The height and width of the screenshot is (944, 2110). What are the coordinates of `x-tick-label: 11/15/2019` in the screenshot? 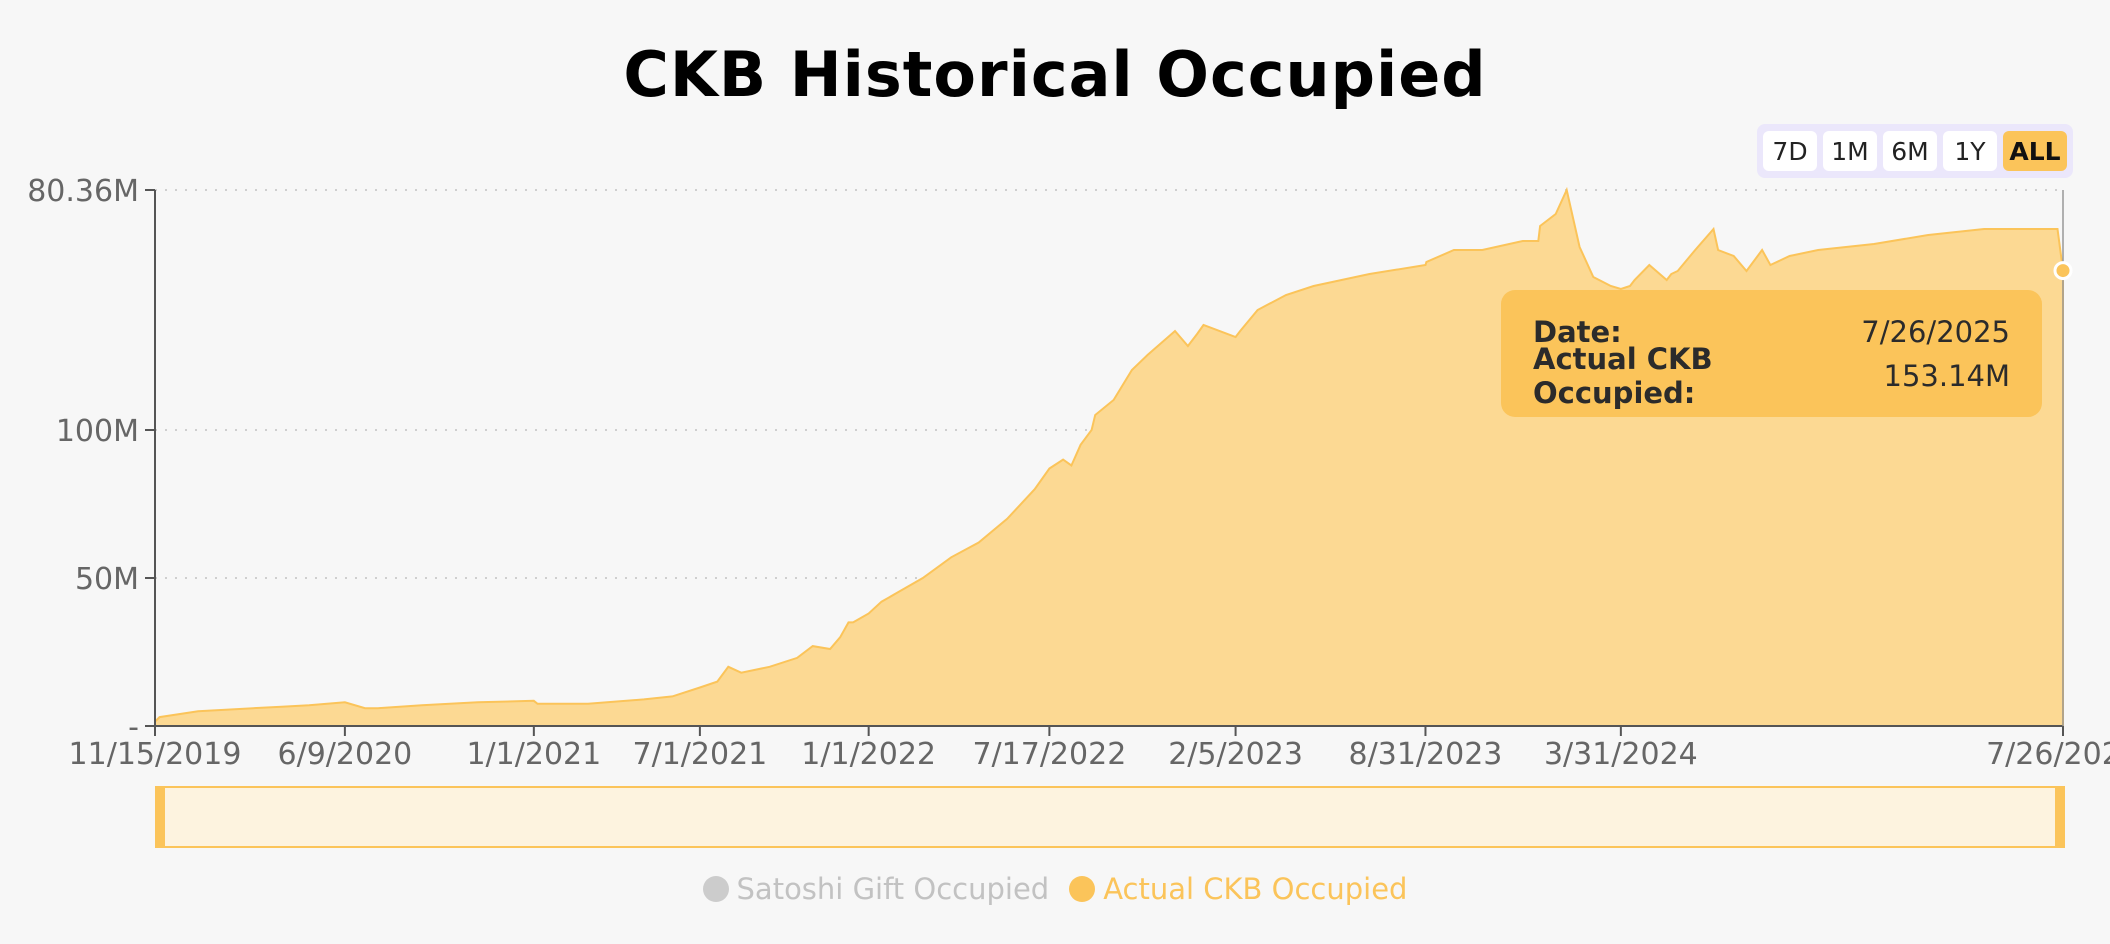 It's located at (155, 754).